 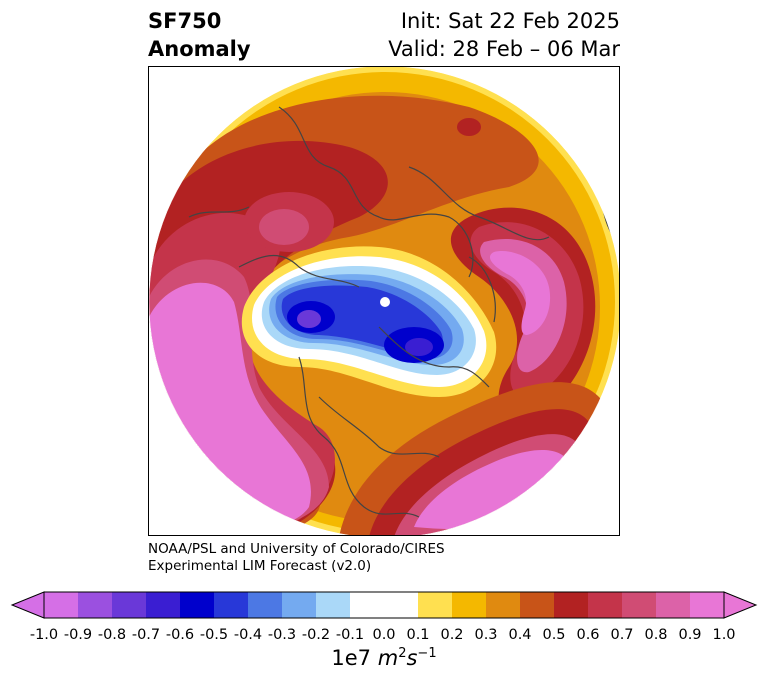 What do you see at coordinates (504, 49) in the screenshot?
I see `valid-dates: Valid: 28 Feb – 06 Mar` at bounding box center [504, 49].